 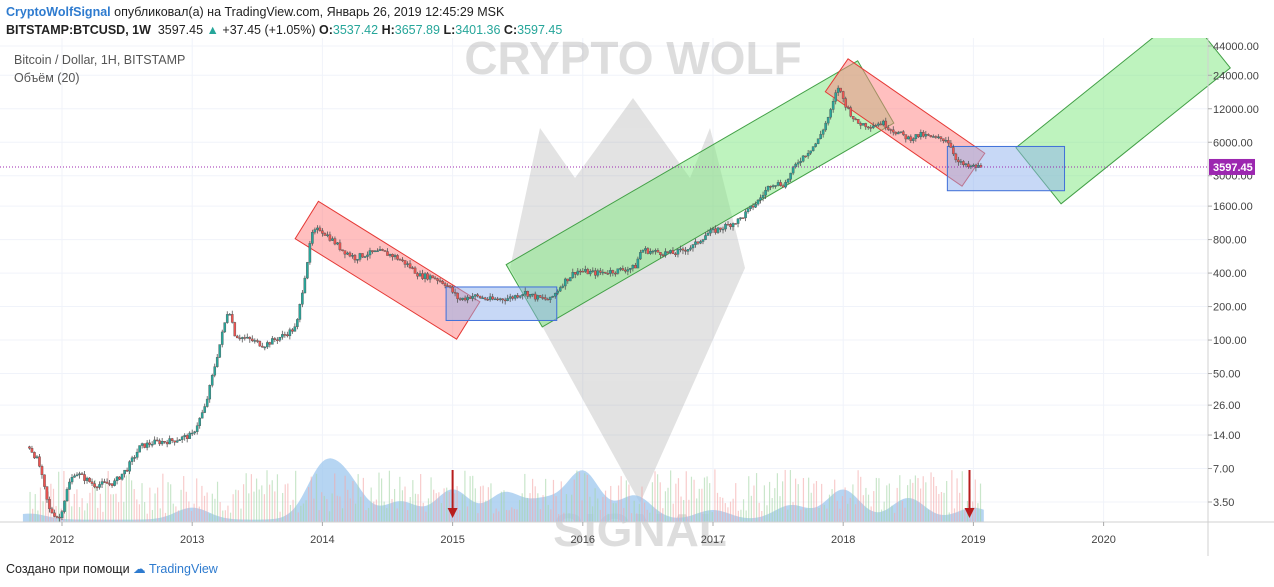 I want to click on open-value: 3537.42, so click(x=355, y=30).